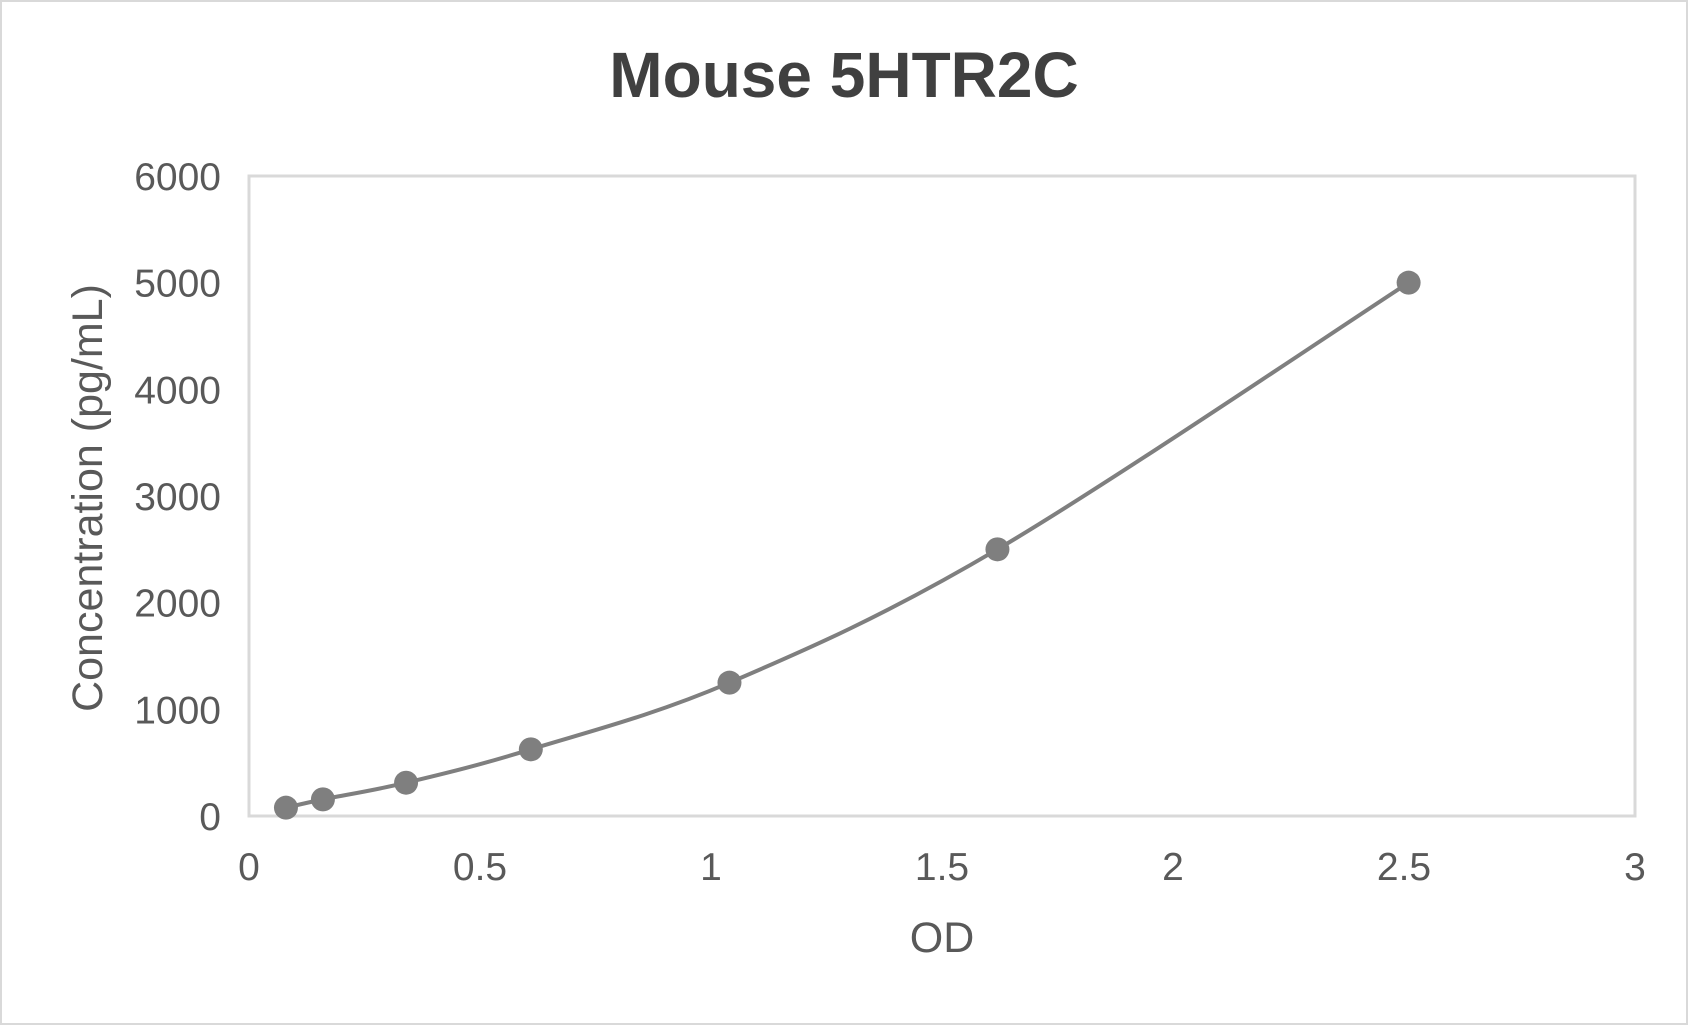 Image resolution: width=1688 pixels, height=1025 pixels. What do you see at coordinates (843, 75) in the screenshot?
I see `chart-title: Mouse 5HTR2C` at bounding box center [843, 75].